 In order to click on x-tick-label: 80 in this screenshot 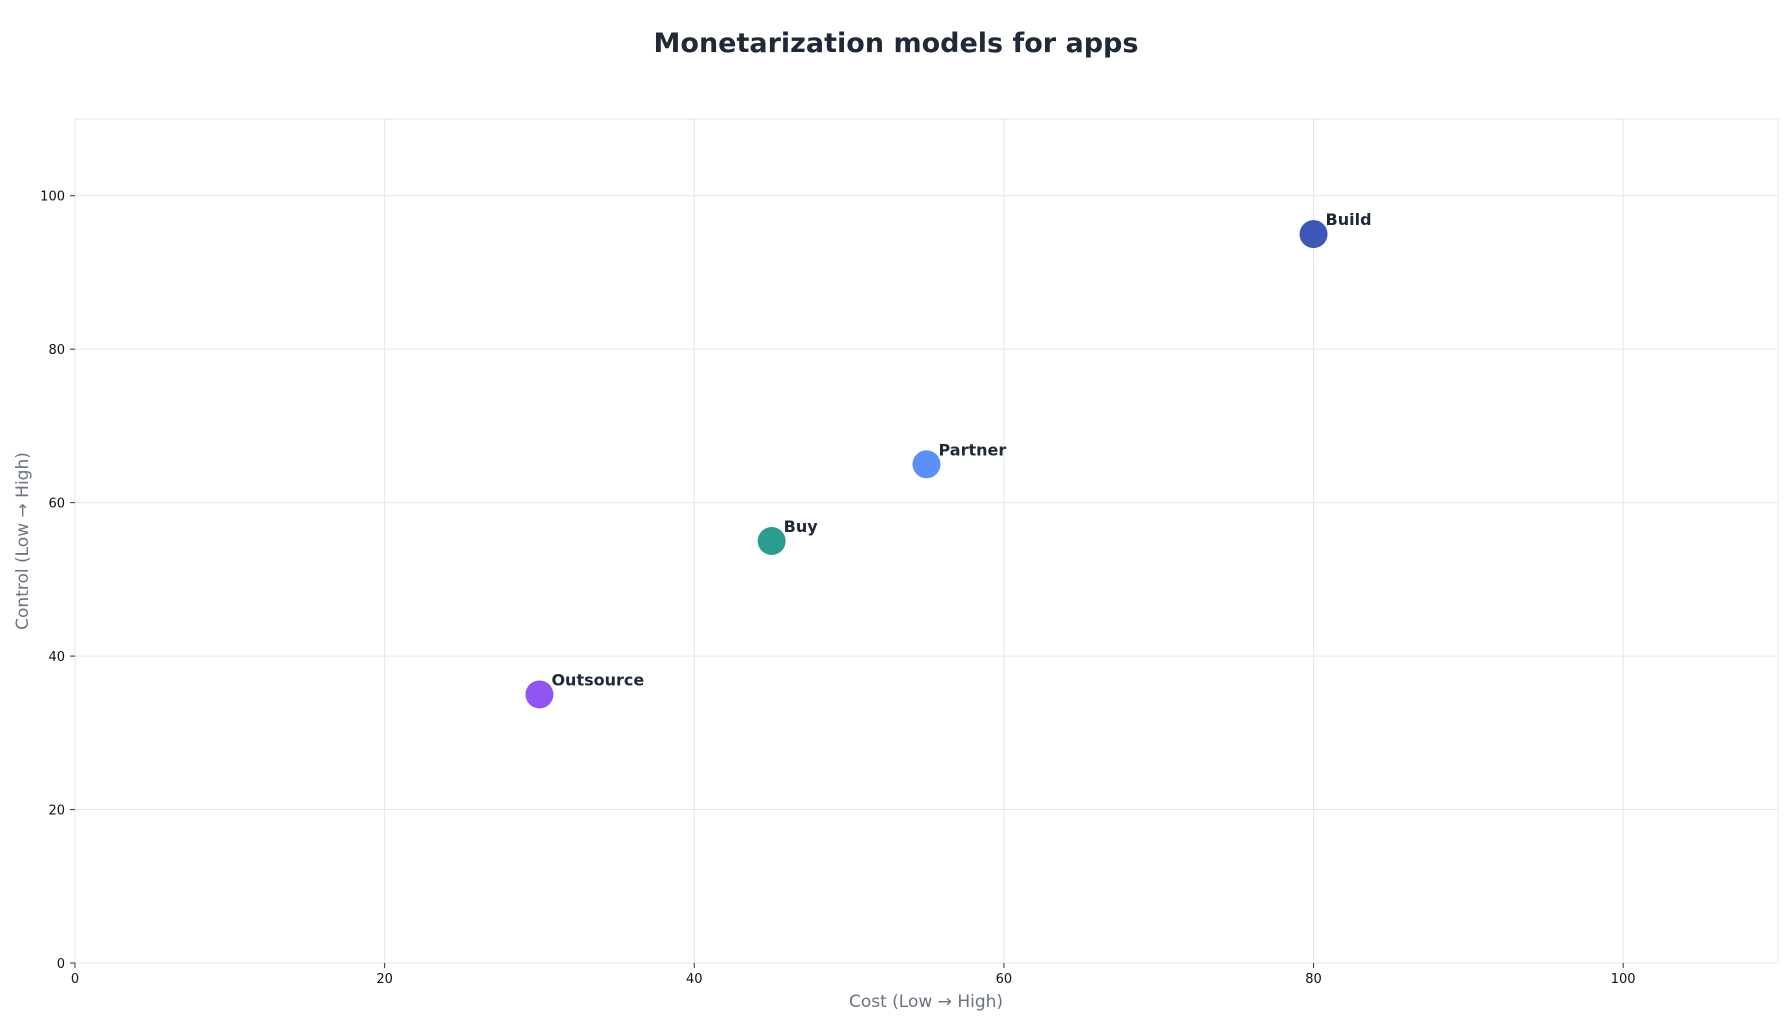, I will do `click(1313, 979)`.